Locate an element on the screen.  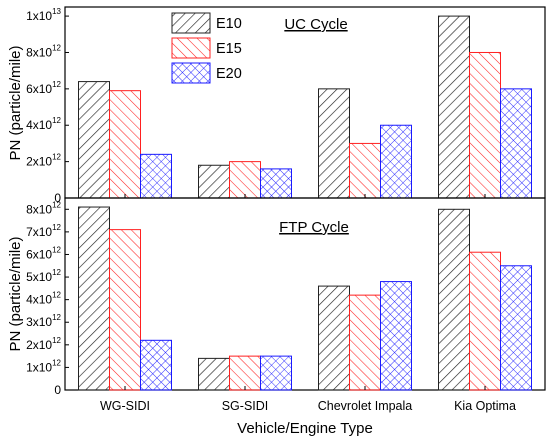
ftp-bar-sg-sidi-e10 is located at coordinates (214, 374).